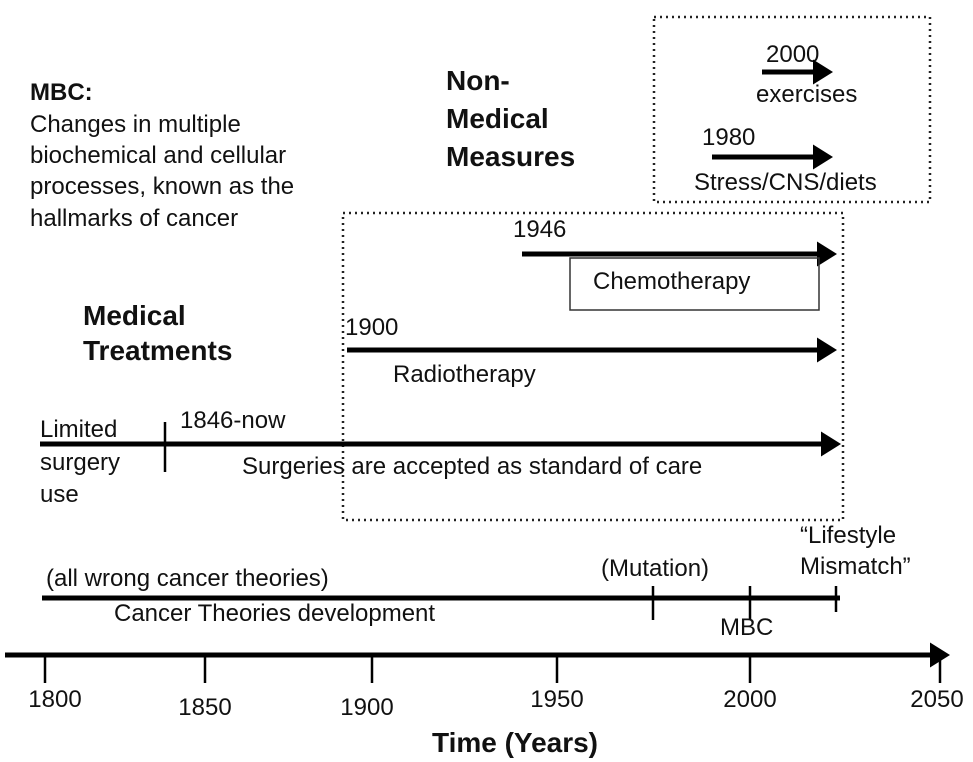 This screenshot has height=762, width=973. What do you see at coordinates (80, 462) in the screenshot?
I see `before-label: surgery` at bounding box center [80, 462].